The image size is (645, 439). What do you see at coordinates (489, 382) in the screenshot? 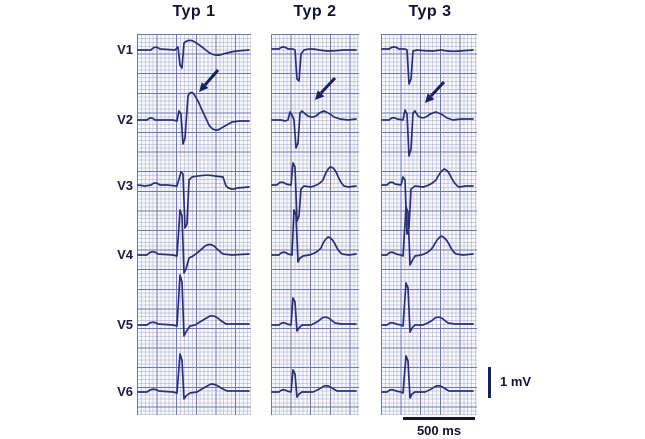
I see `voltage-scale-bar` at bounding box center [489, 382].